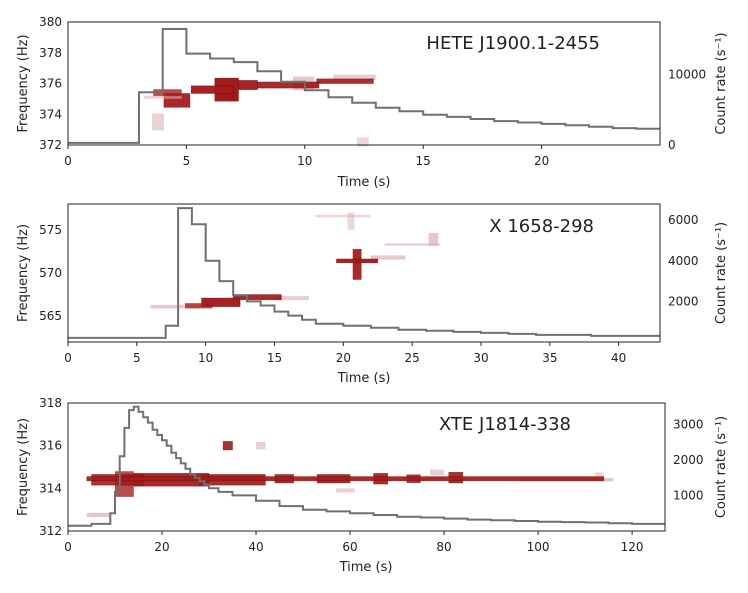 This screenshot has width=748, height=593. I want to click on x-tick-label: 80, so click(443, 547).